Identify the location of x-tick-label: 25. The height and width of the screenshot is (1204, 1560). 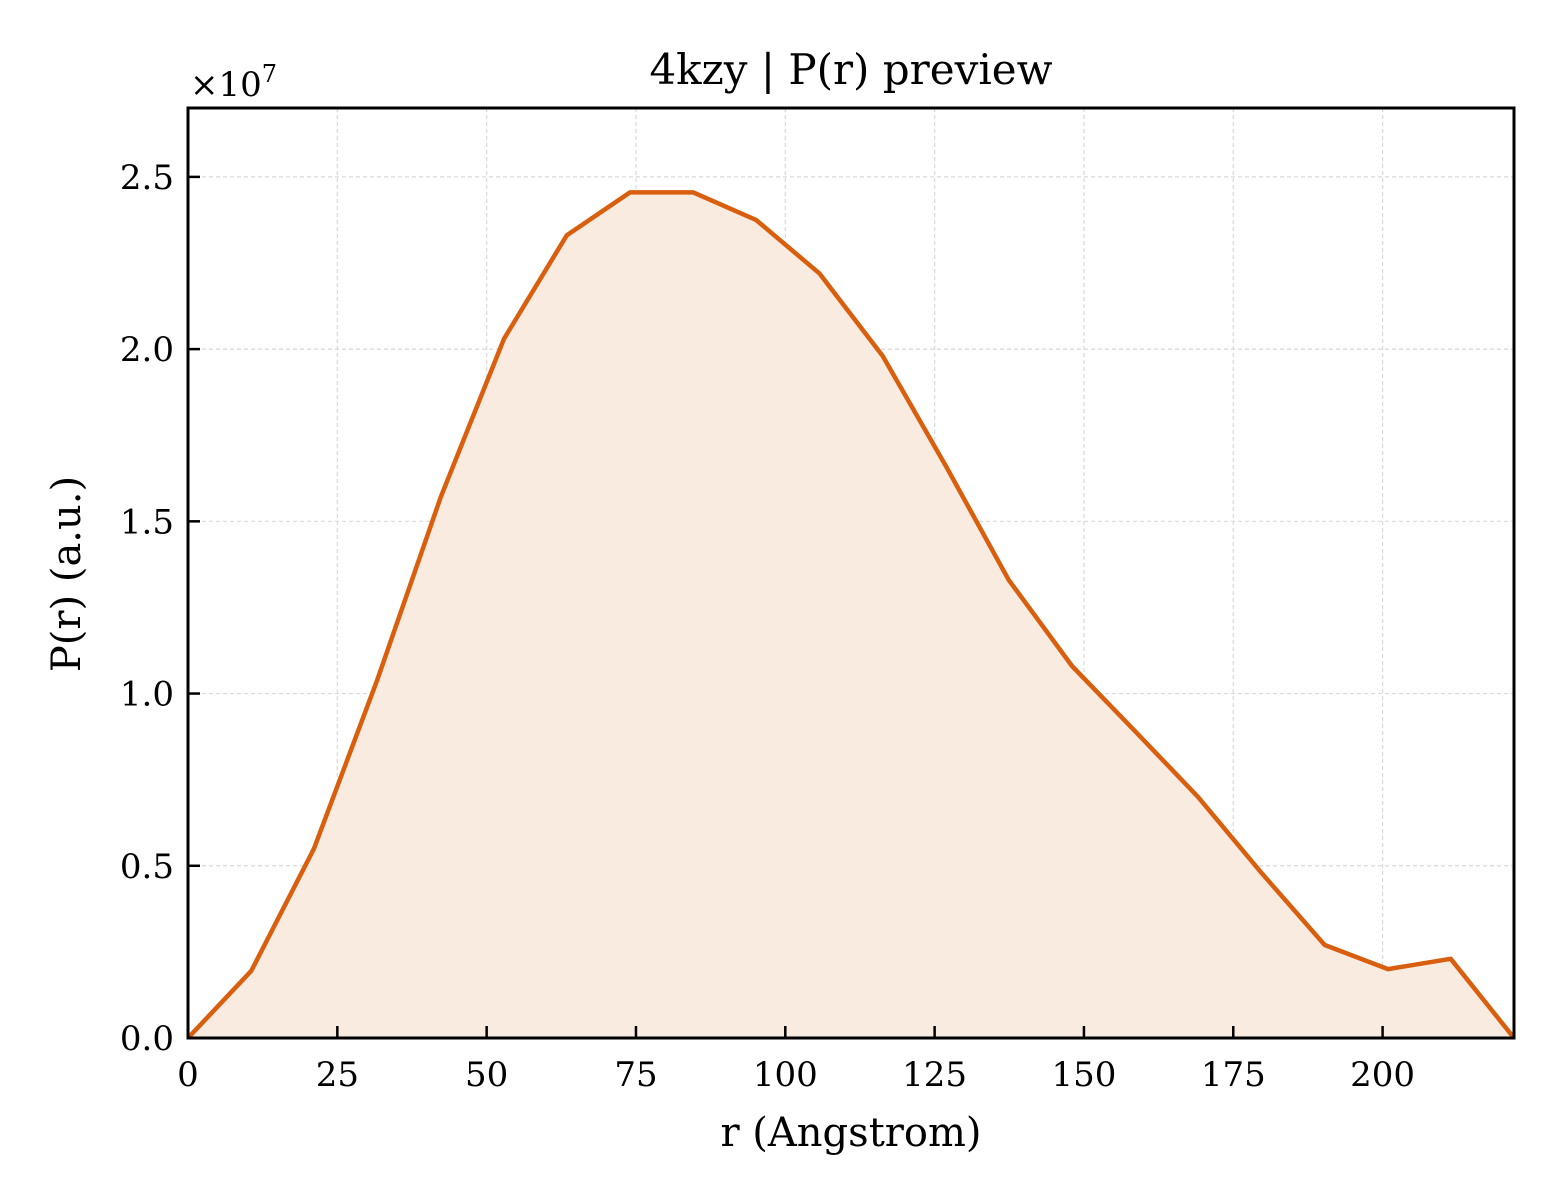
(337, 1075).